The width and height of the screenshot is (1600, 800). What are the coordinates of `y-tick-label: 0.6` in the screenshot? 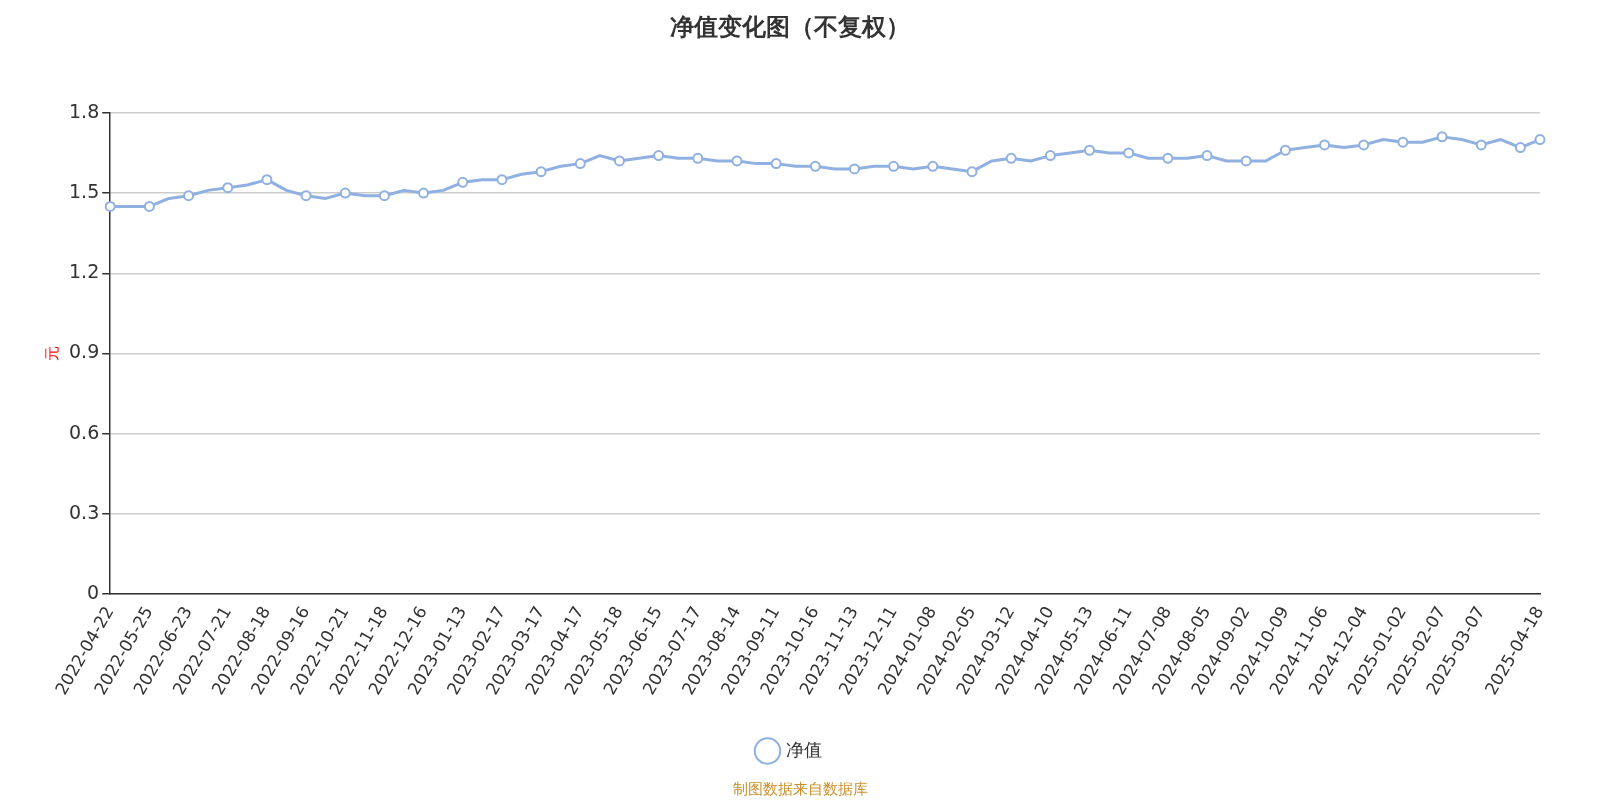 It's located at (84, 431).